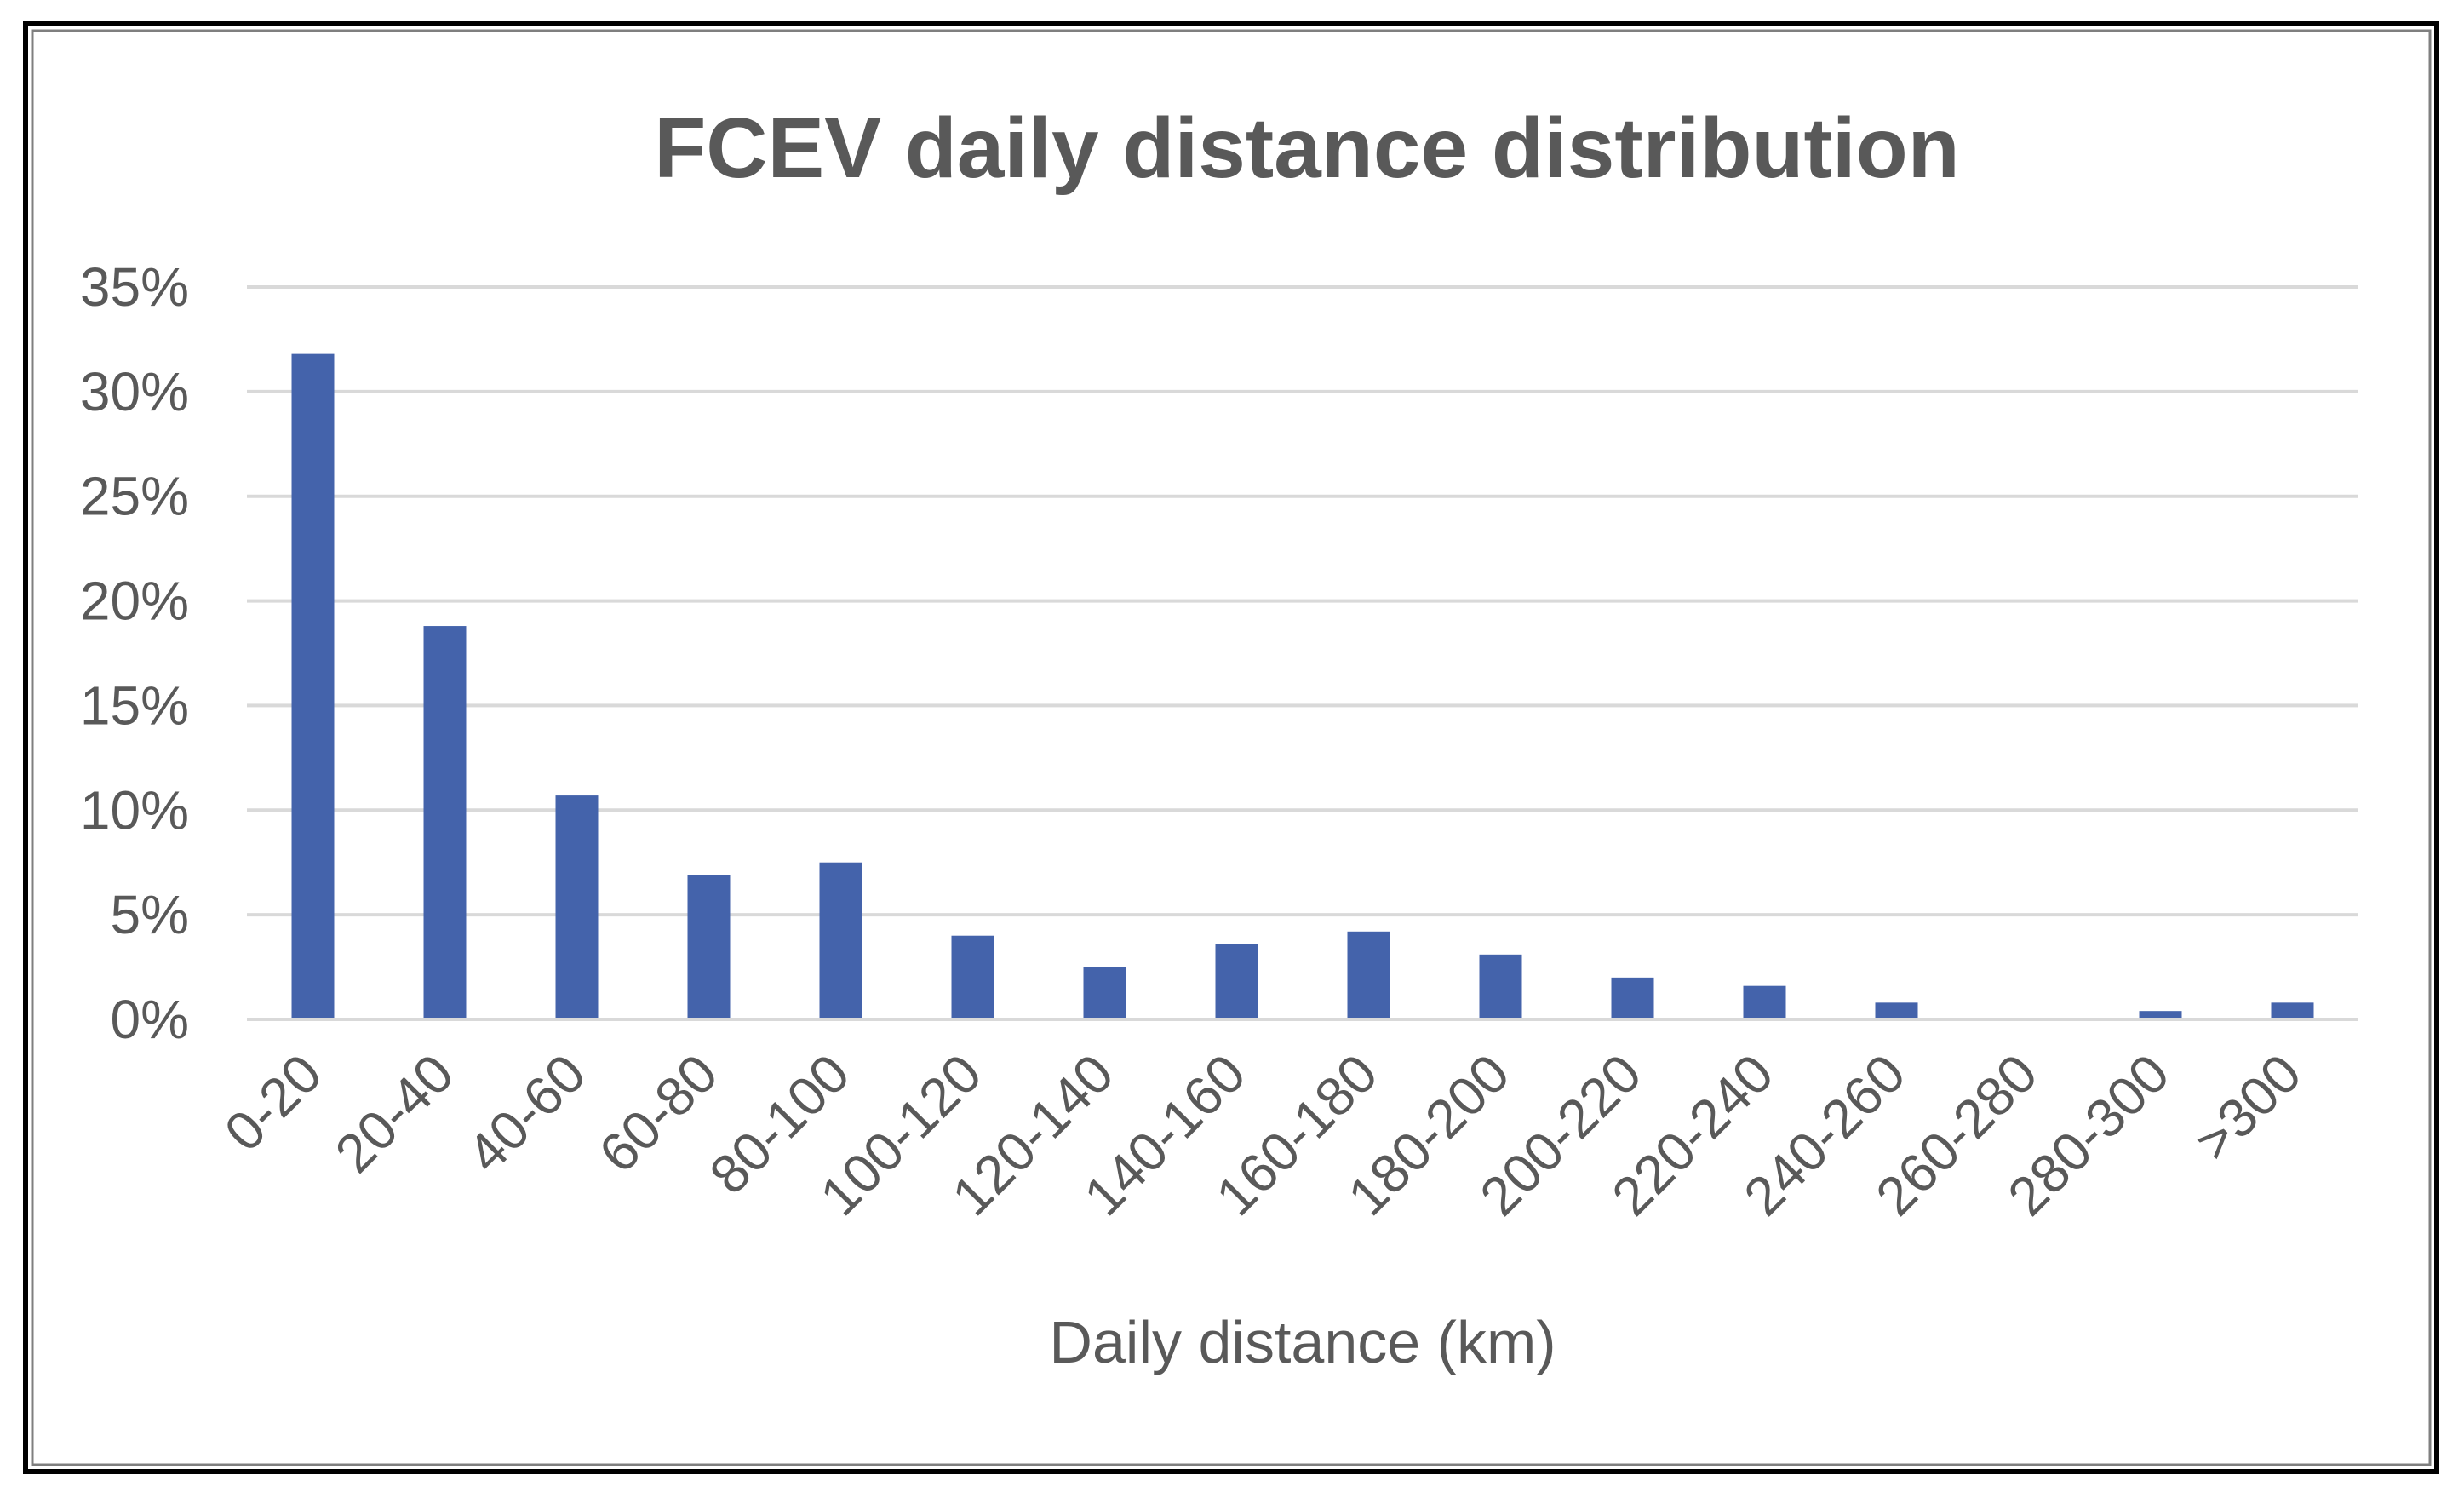 Image resolution: width=2464 pixels, height=1498 pixels. Describe the element at coordinates (134, 653) in the screenshot. I see `y-axis-tick-labels: 0% 5% 10% 15% 20% 25% 30% 35%` at that location.